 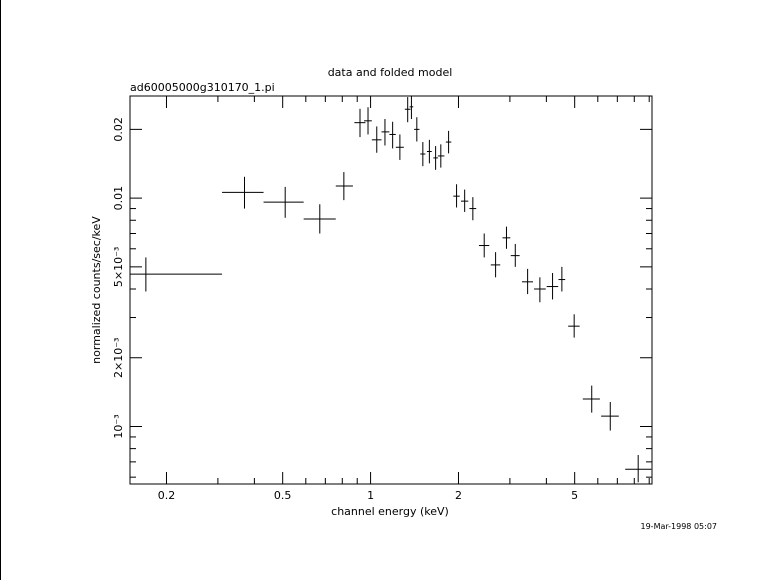 I want to click on y-tick-label: 0.02, so click(x=118, y=129).